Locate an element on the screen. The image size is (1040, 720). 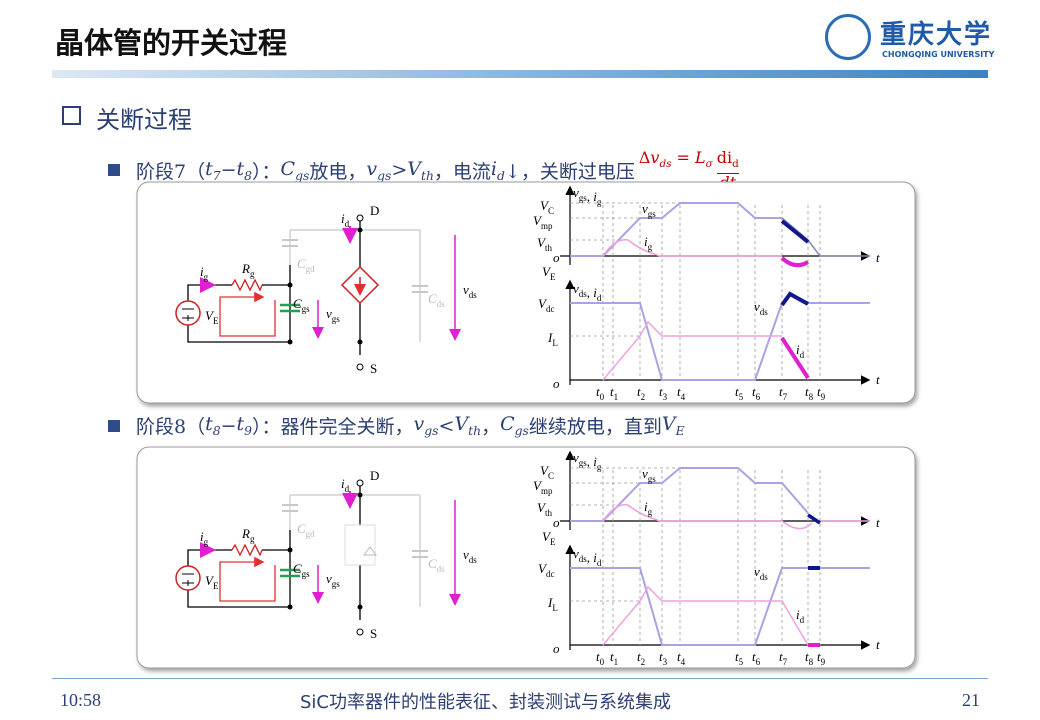
label: VE is located at coordinates (549, 273).